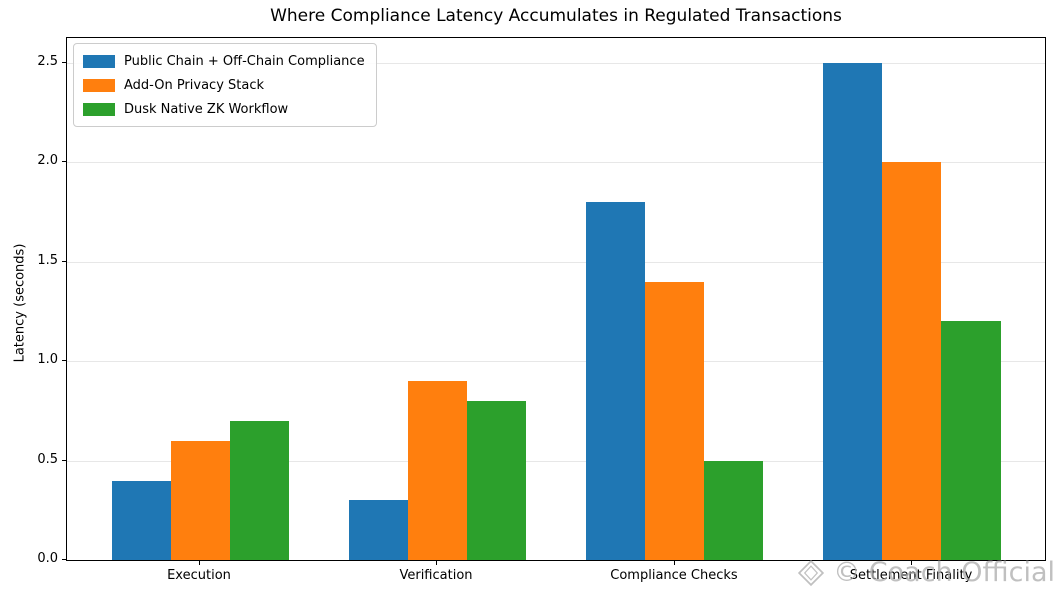  Describe the element at coordinates (206, 109) in the screenshot. I see `legend-item-label: Dusk Native ZK Workflow` at that location.